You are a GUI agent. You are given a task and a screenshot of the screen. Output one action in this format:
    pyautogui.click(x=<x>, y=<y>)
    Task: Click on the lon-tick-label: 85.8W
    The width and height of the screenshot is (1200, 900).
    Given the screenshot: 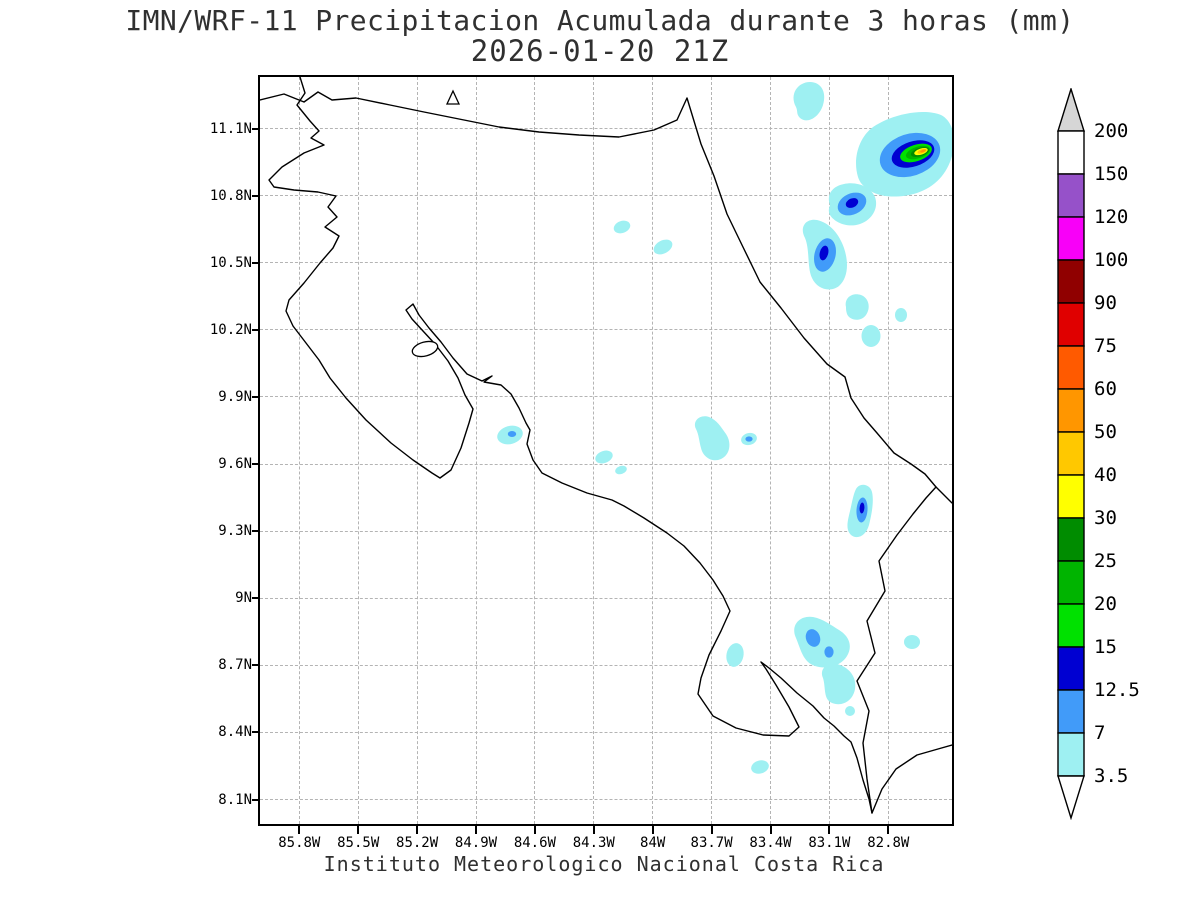 What is the action you would take?
    pyautogui.click(x=299, y=843)
    